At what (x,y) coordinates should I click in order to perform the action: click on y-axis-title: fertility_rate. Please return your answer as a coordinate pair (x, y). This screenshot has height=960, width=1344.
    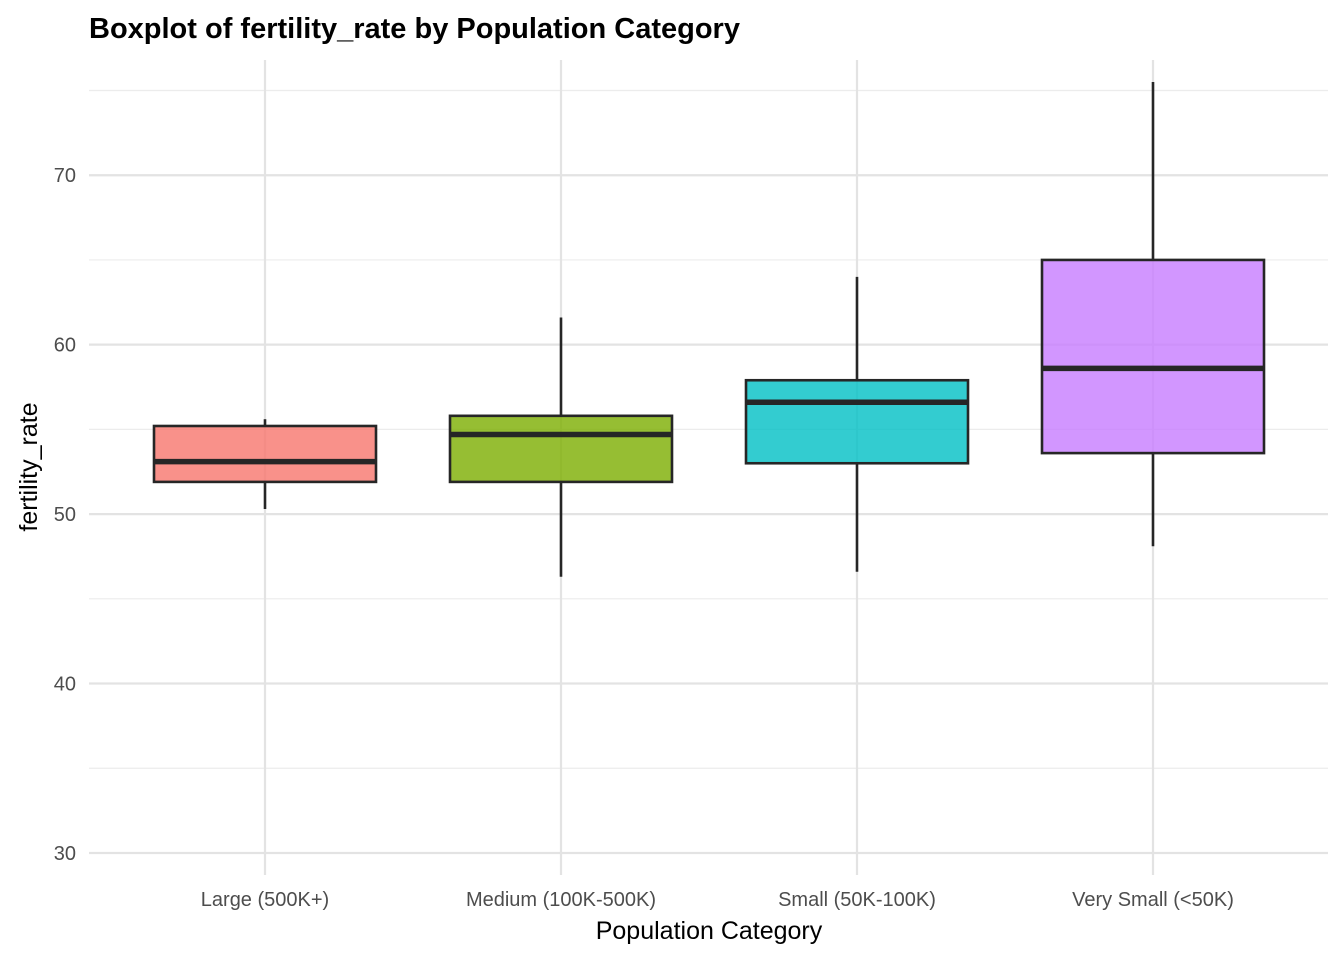
    Looking at the image, I should click on (29, 466).